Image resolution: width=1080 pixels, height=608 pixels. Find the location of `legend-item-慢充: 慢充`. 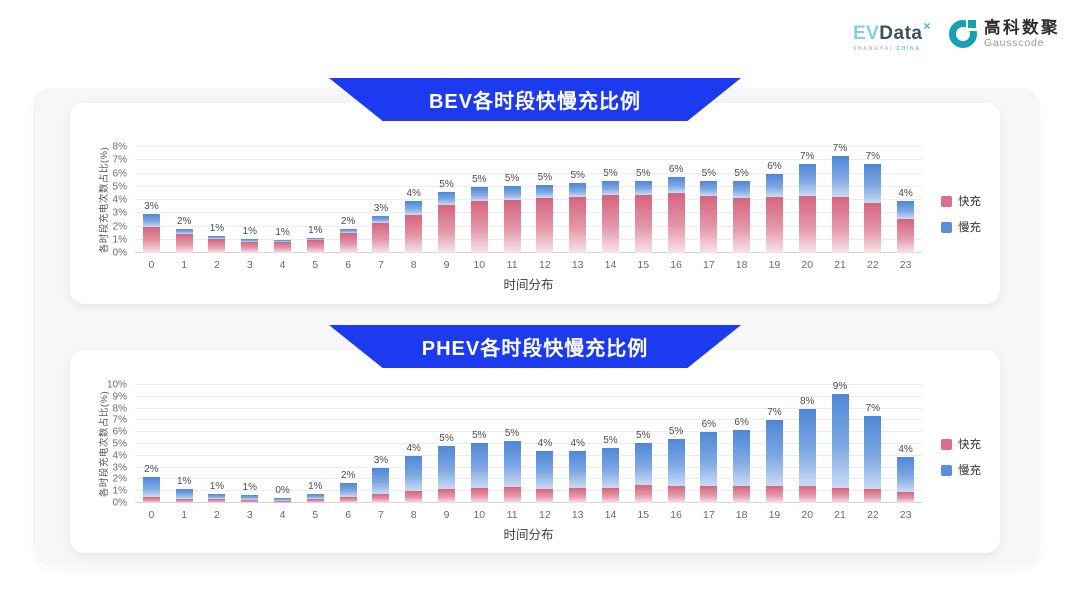

legend-item-慢充: 慢充 is located at coordinates (961, 470).